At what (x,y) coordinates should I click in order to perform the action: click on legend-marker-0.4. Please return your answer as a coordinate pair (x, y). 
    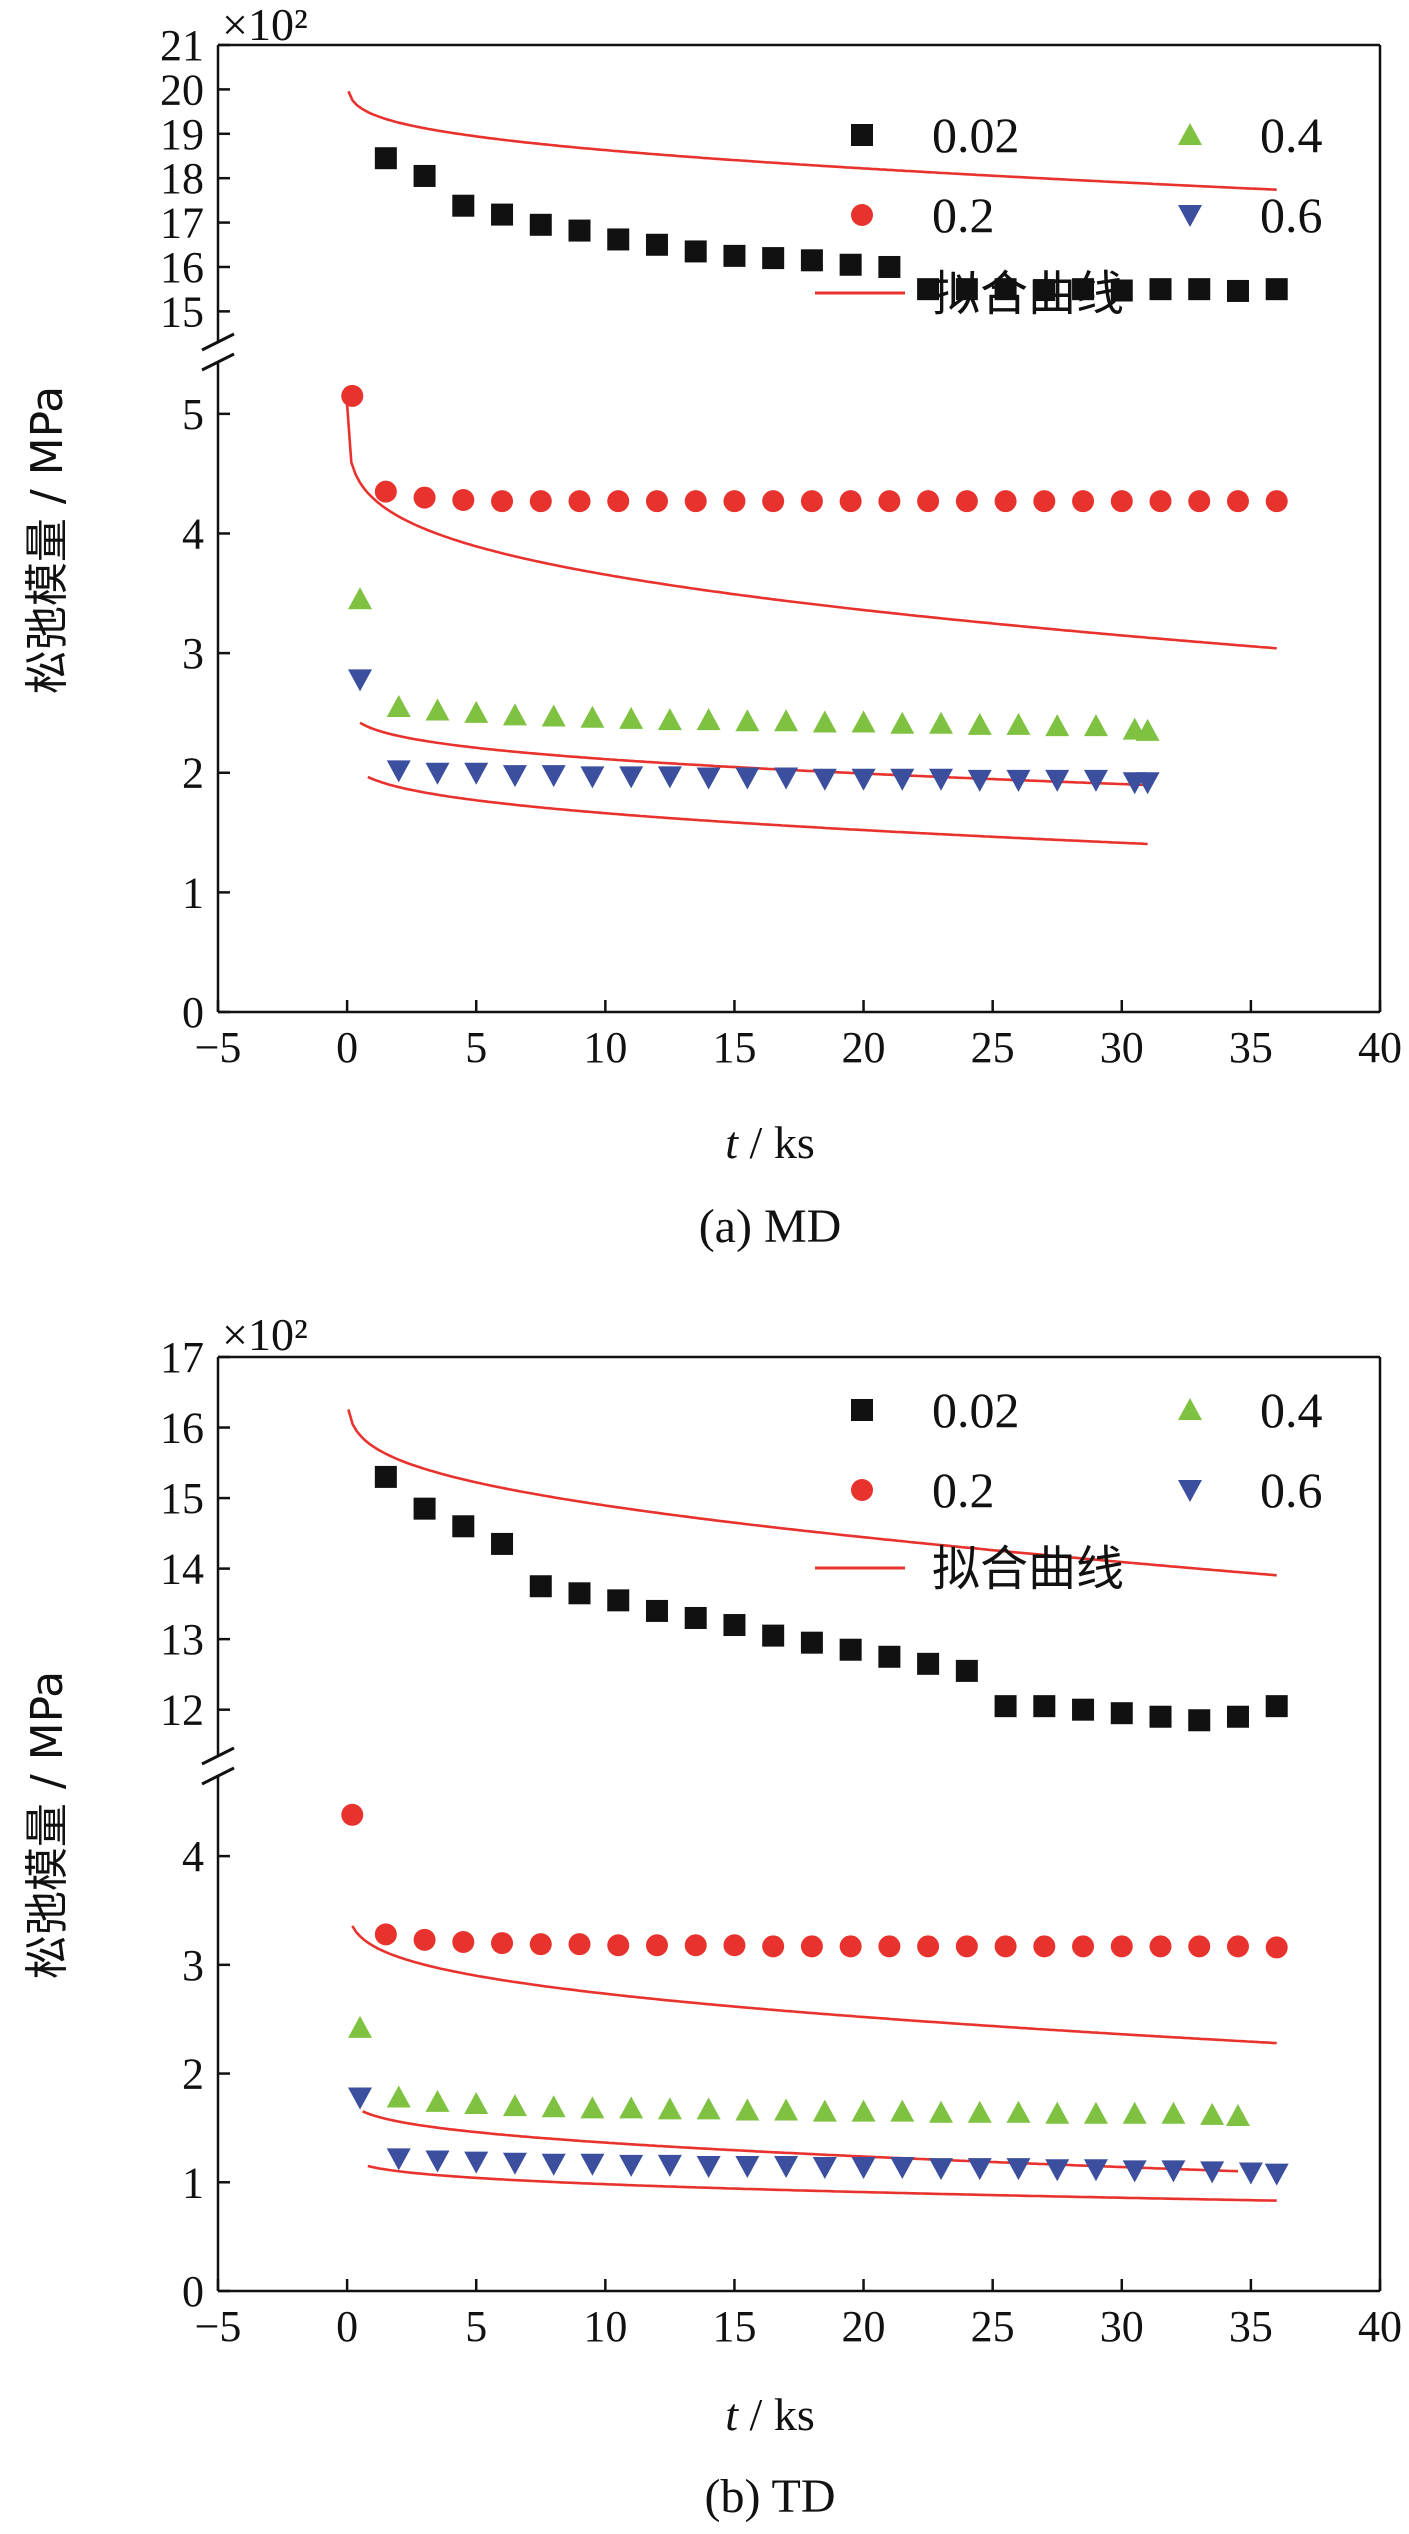
    Looking at the image, I should click on (1190, 1409).